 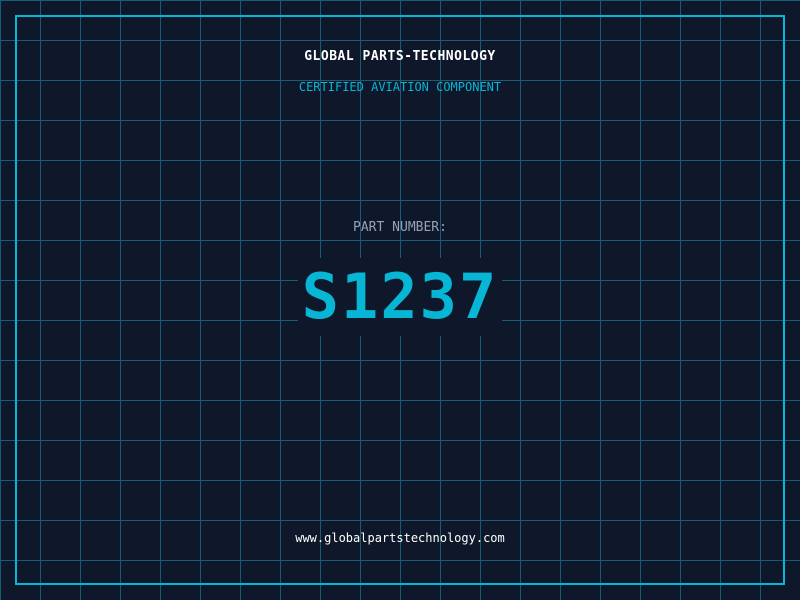 What do you see at coordinates (400, 56) in the screenshot?
I see `company-title: GLOBAL PARTS-TECHNOLOGY` at bounding box center [400, 56].